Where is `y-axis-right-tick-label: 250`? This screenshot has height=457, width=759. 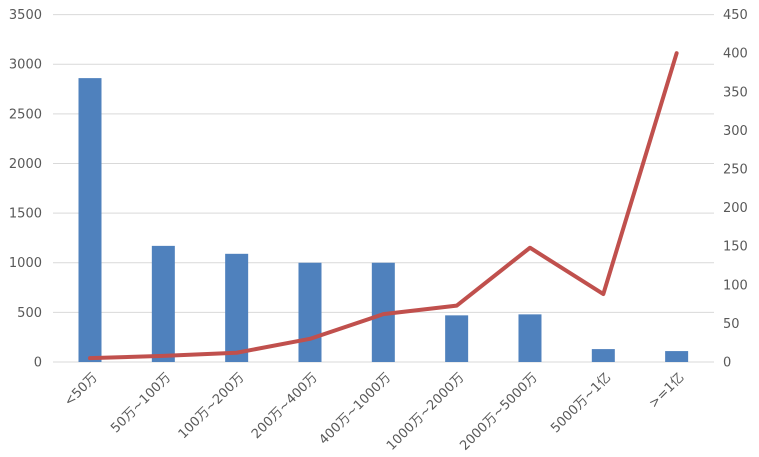
y-axis-right-tick-label: 250 is located at coordinates (735, 170).